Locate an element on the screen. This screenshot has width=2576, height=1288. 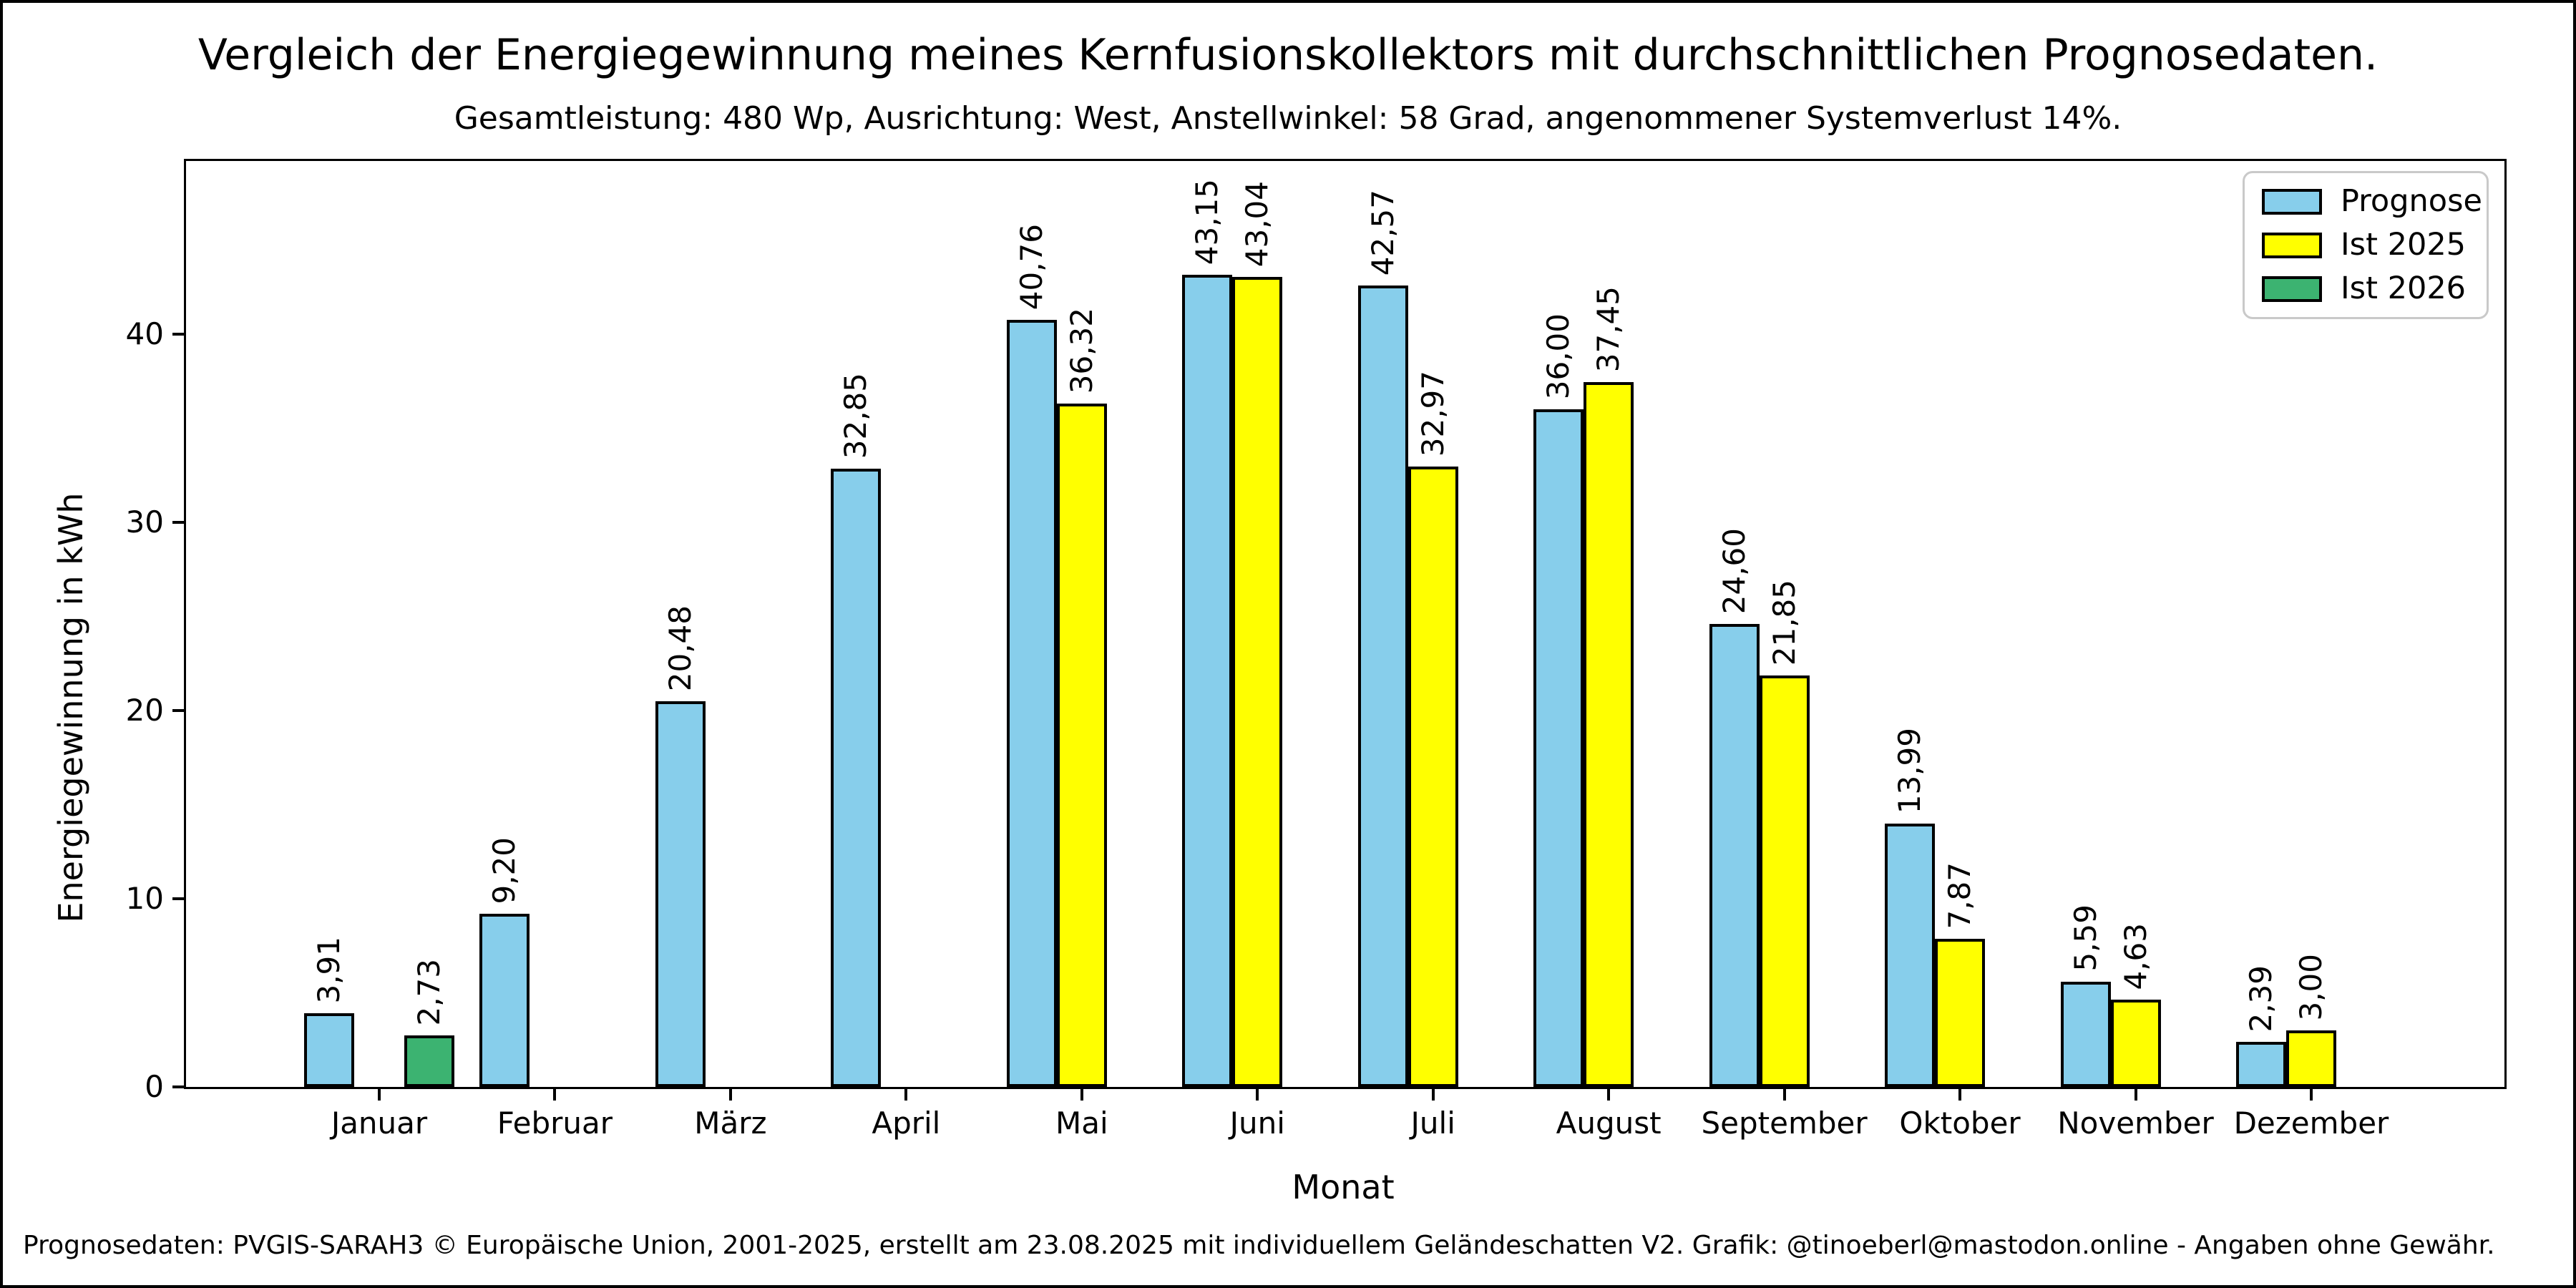
bar-value-label: 36,00 is located at coordinates (1558, 356).